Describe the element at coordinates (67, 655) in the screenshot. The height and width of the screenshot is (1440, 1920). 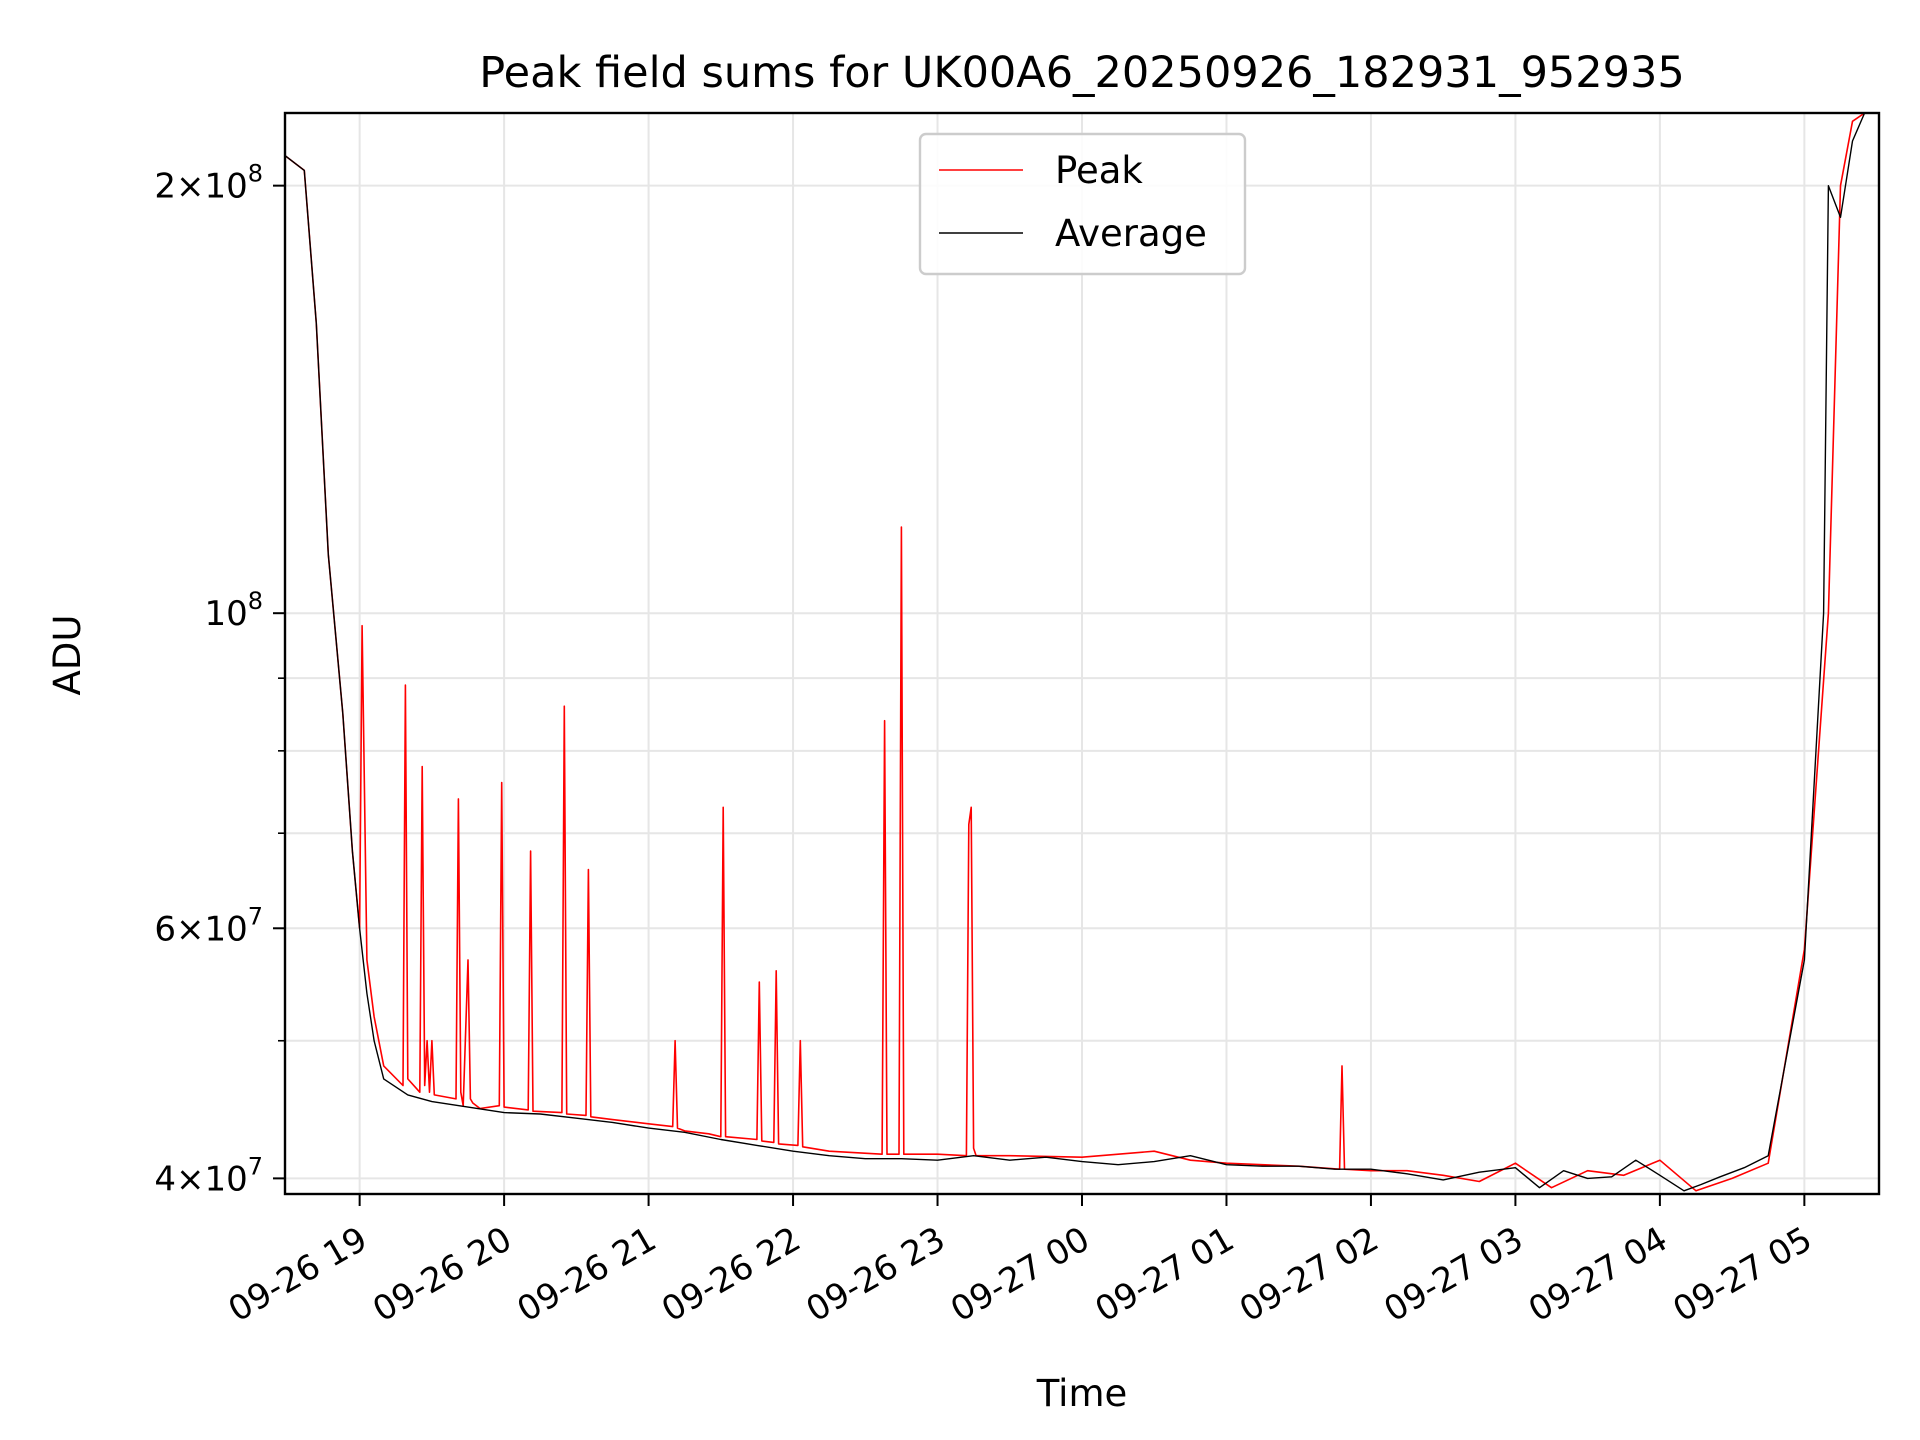
I see `y-axis-label: ADU` at that location.